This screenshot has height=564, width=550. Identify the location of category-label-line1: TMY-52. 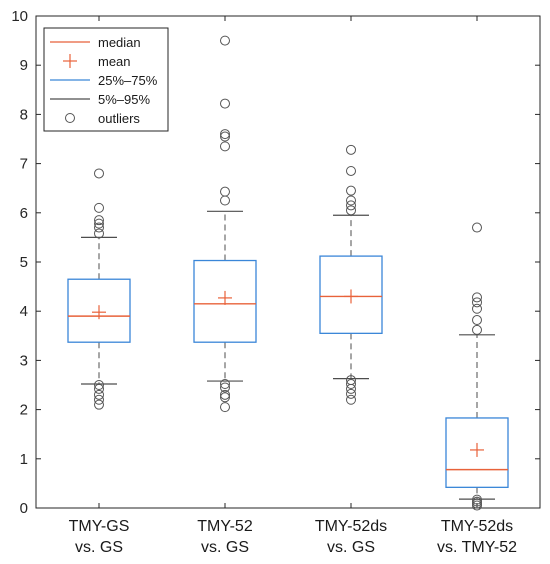
(225, 526).